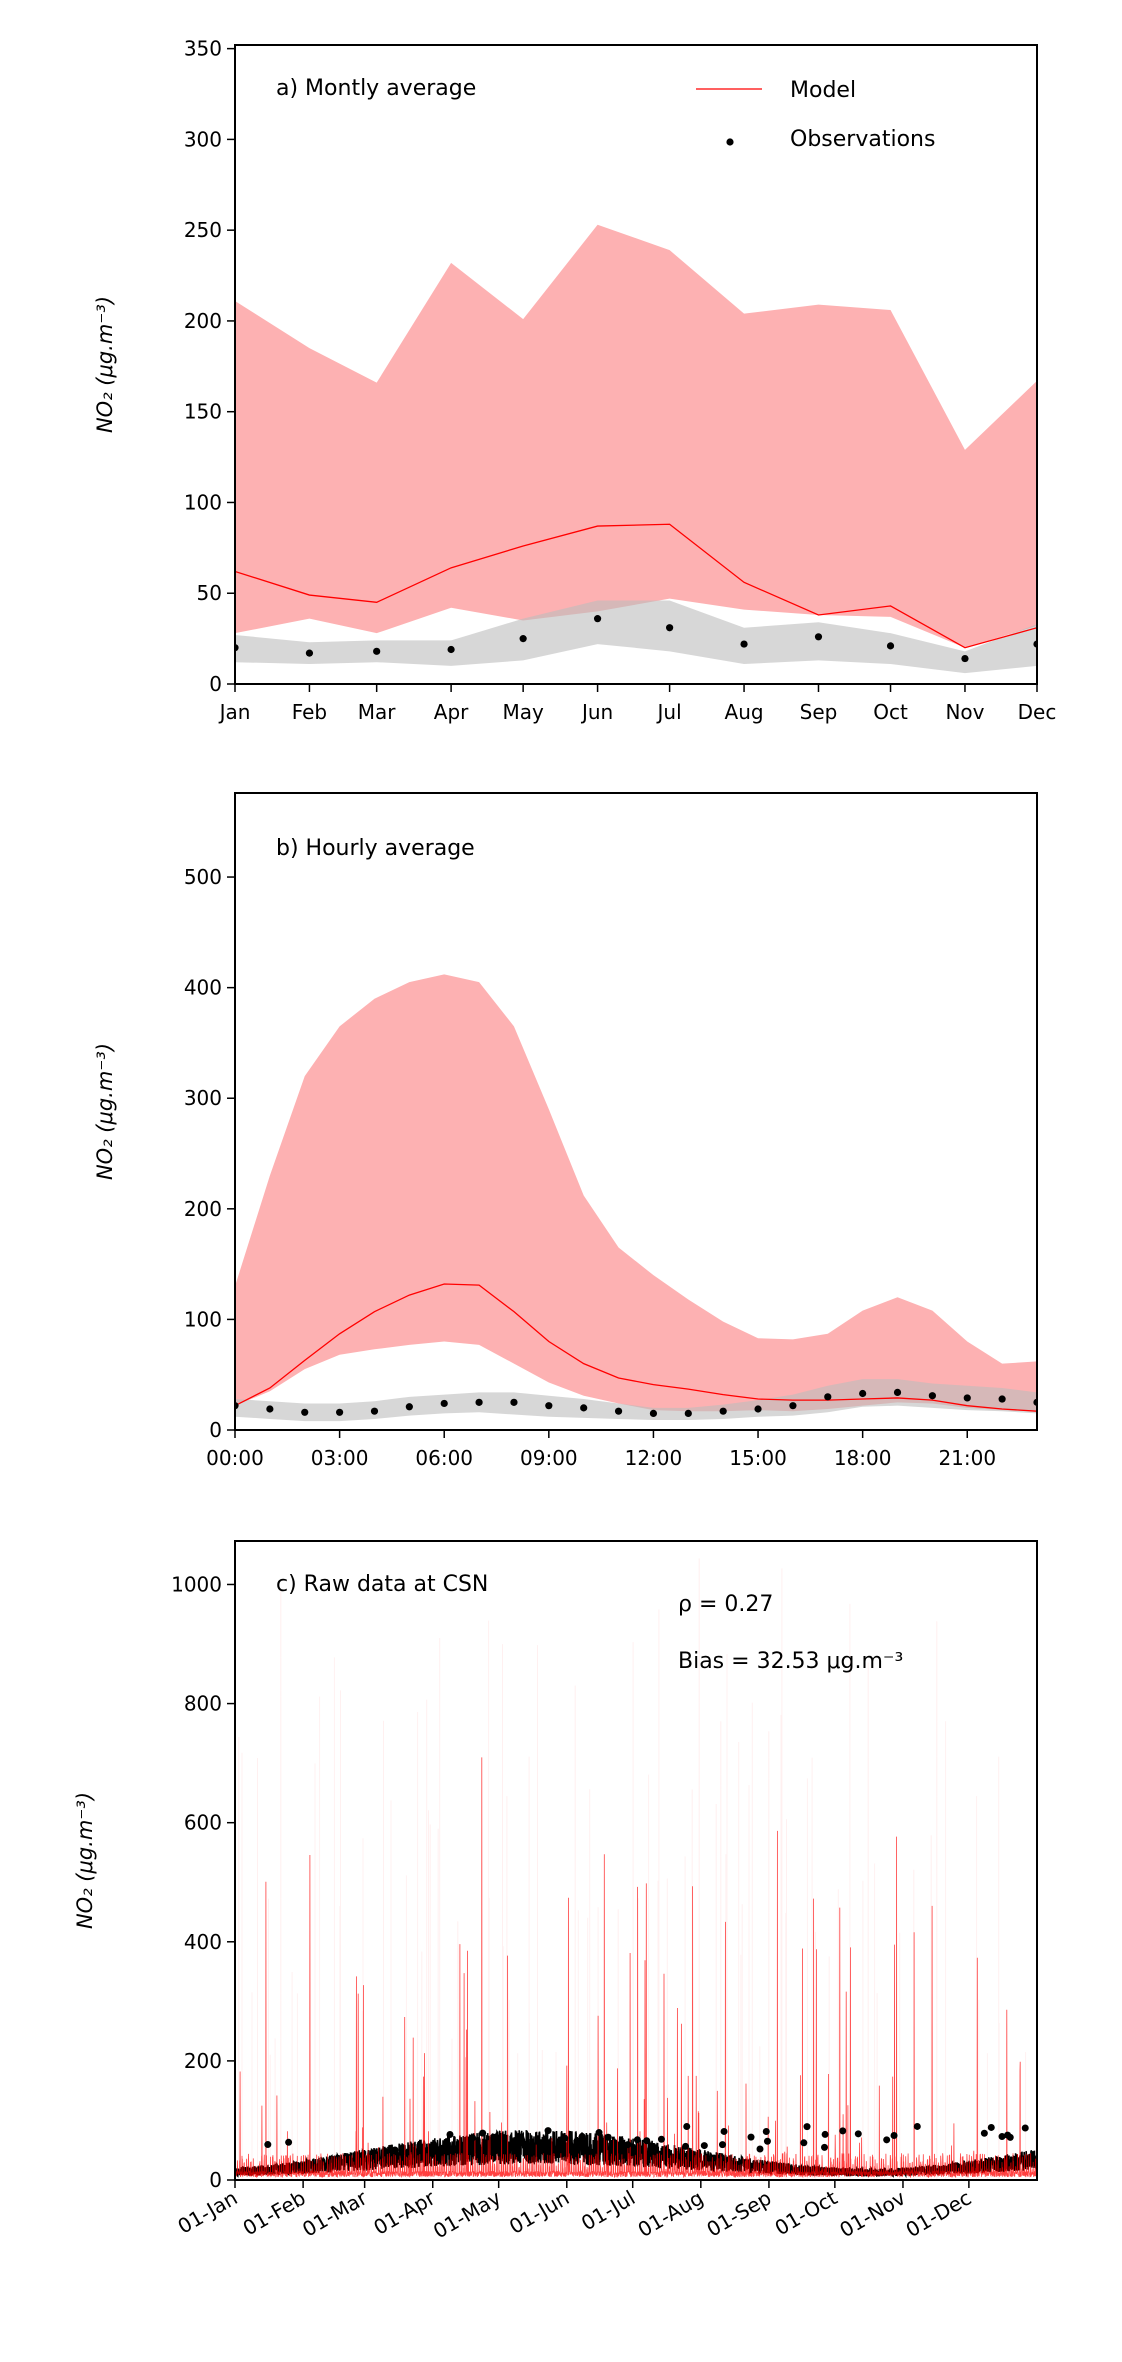 This screenshot has height=2362, width=1122. Describe the element at coordinates (274, 2213) in the screenshot. I see `x-tick-label: 01-Feb` at that location.